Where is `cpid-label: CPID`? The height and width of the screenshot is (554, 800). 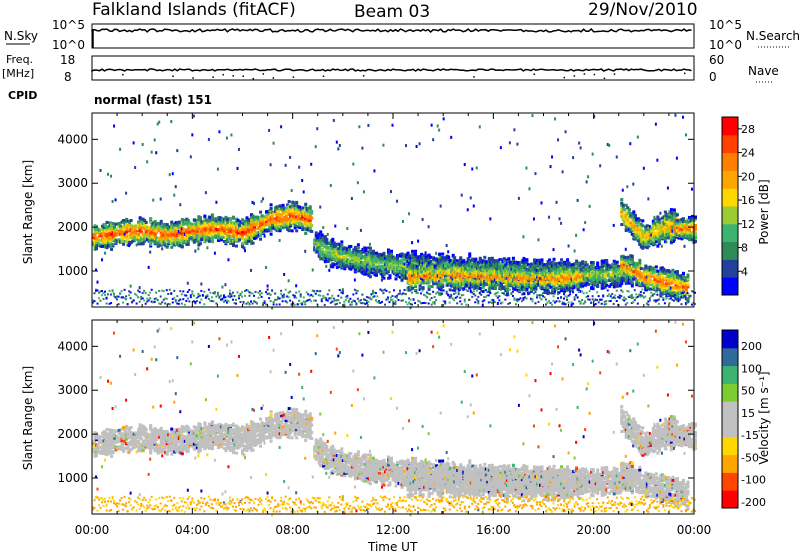 cpid-label: CPID is located at coordinates (22, 95).